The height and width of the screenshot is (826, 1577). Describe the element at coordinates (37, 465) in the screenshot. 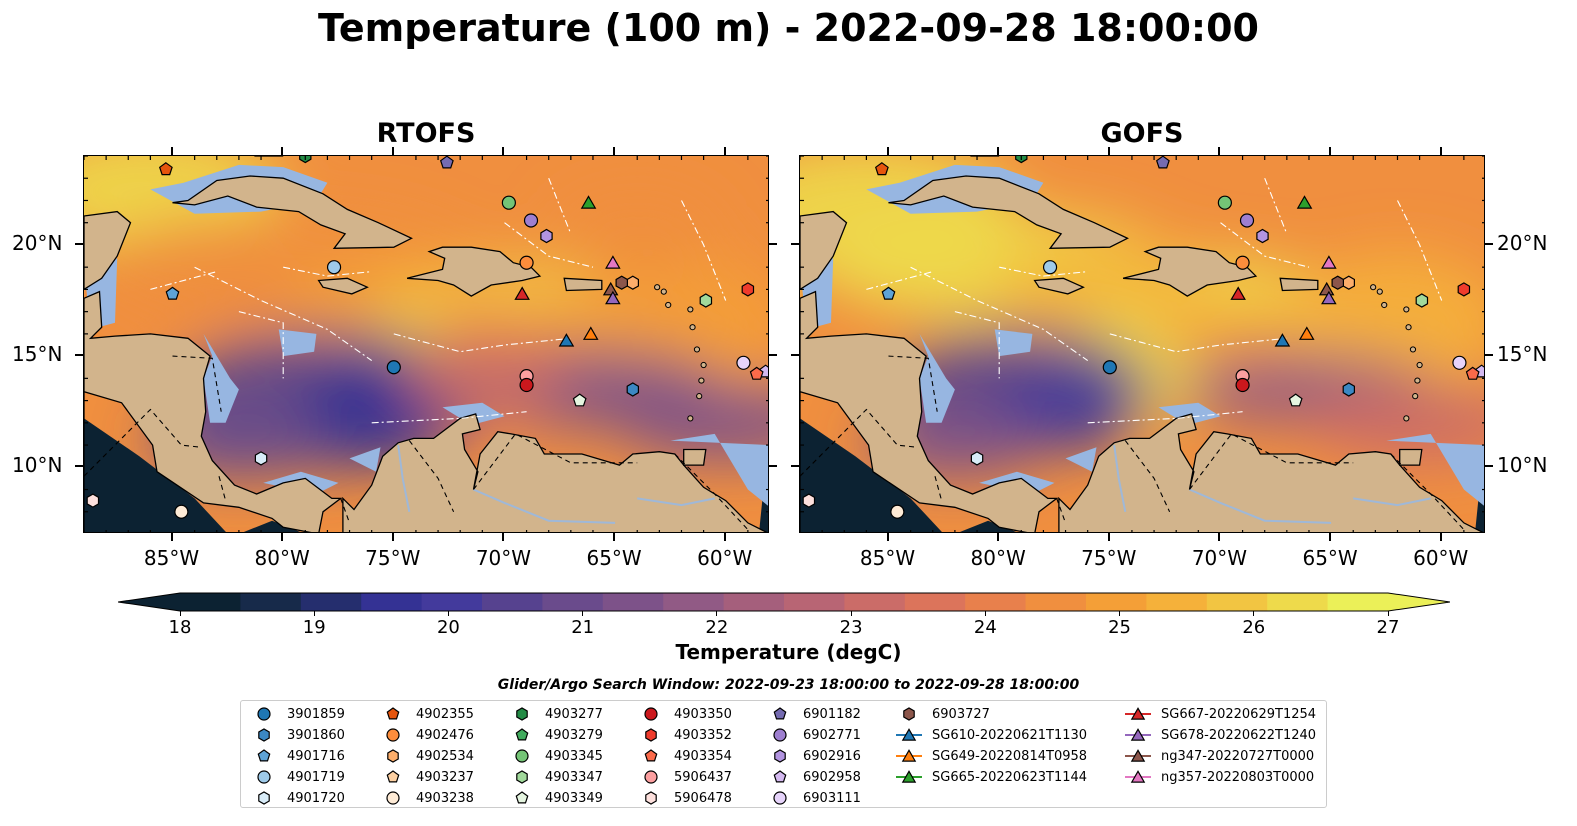

I see `lat-tick-label-left: 10°N` at that location.